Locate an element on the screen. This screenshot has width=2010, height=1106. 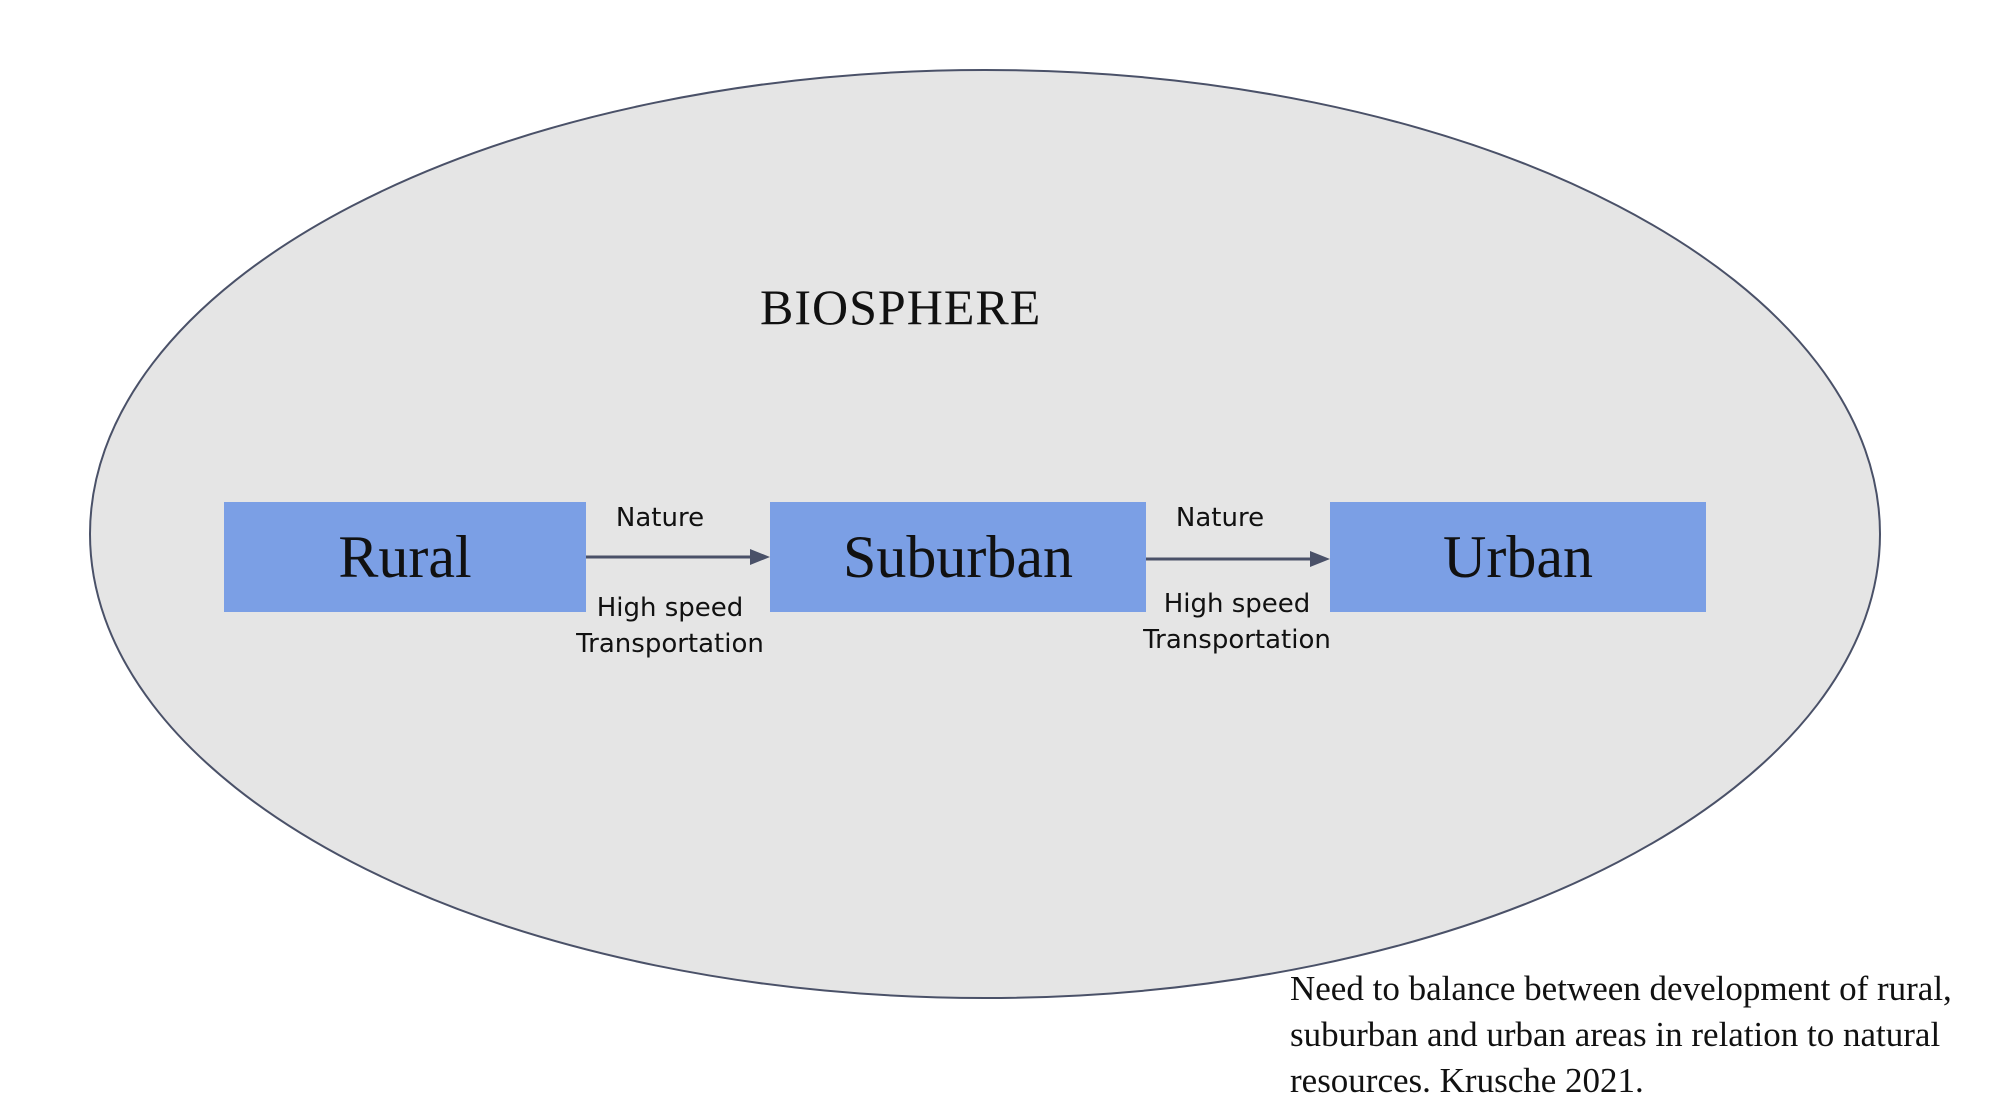
node-suburban-label: Suburban is located at coordinates (958, 556).